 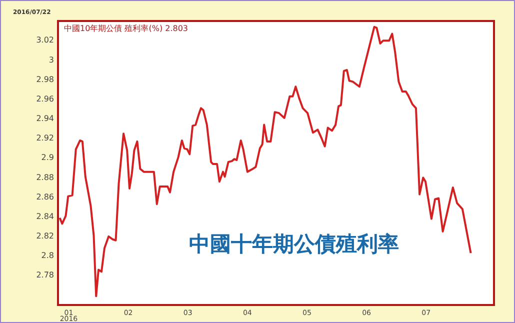 What do you see at coordinates (45, 236) in the screenshot?
I see `y-tick-label: 2.82` at bounding box center [45, 236].